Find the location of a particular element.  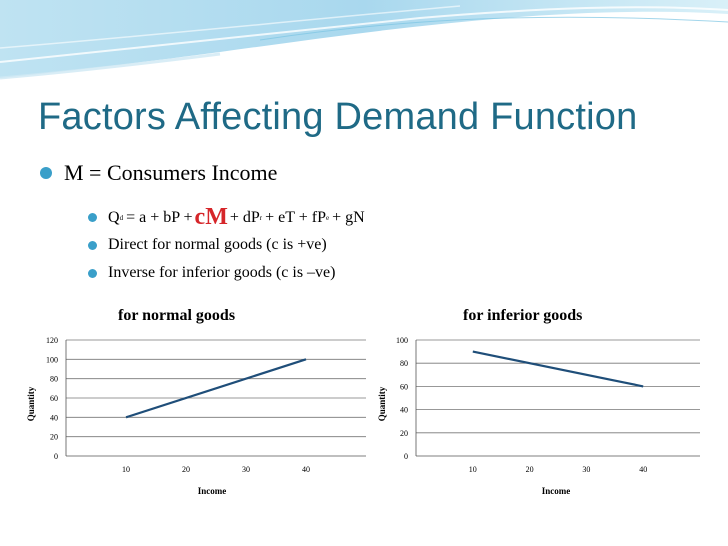

bullet-direct: Direct for normal goods (c is +ve) is located at coordinates (207, 245).